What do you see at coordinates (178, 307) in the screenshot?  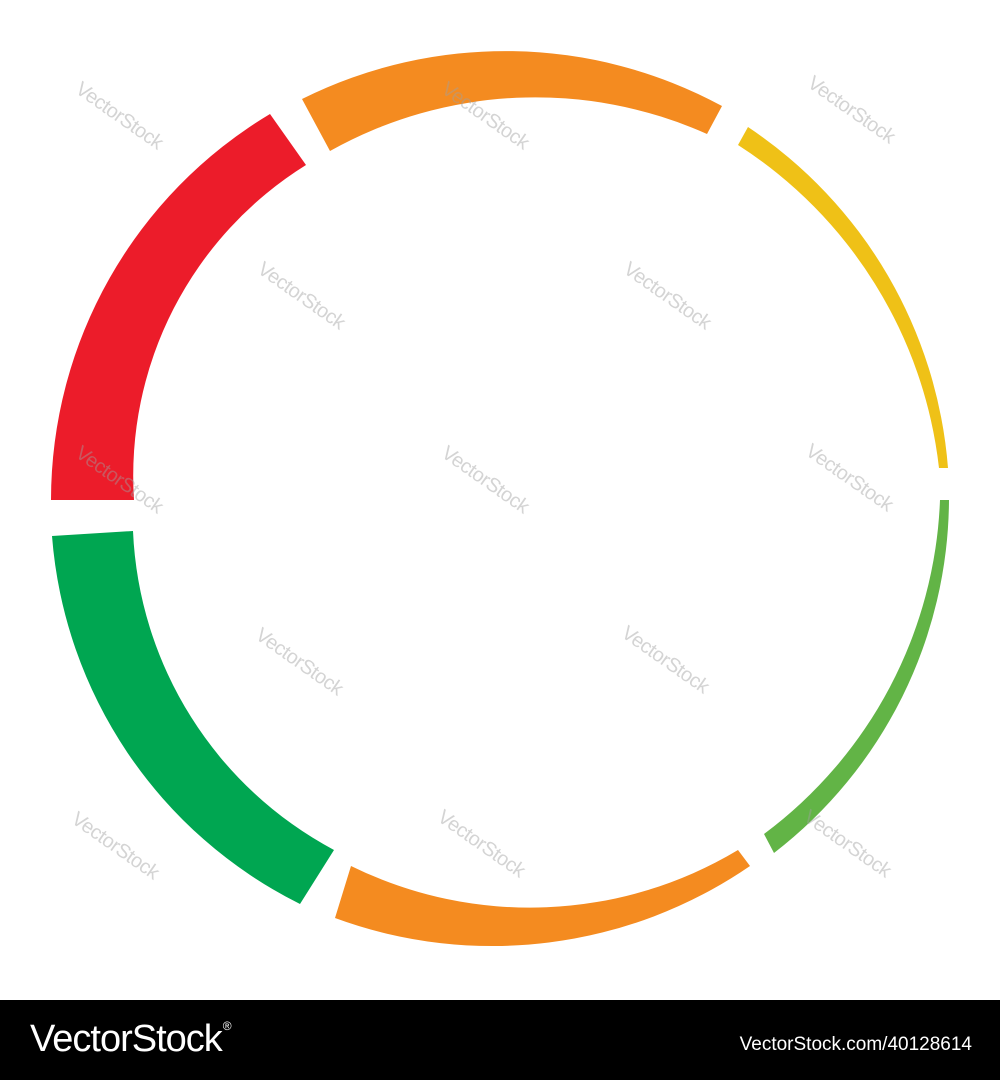 I see `segment-red` at bounding box center [178, 307].